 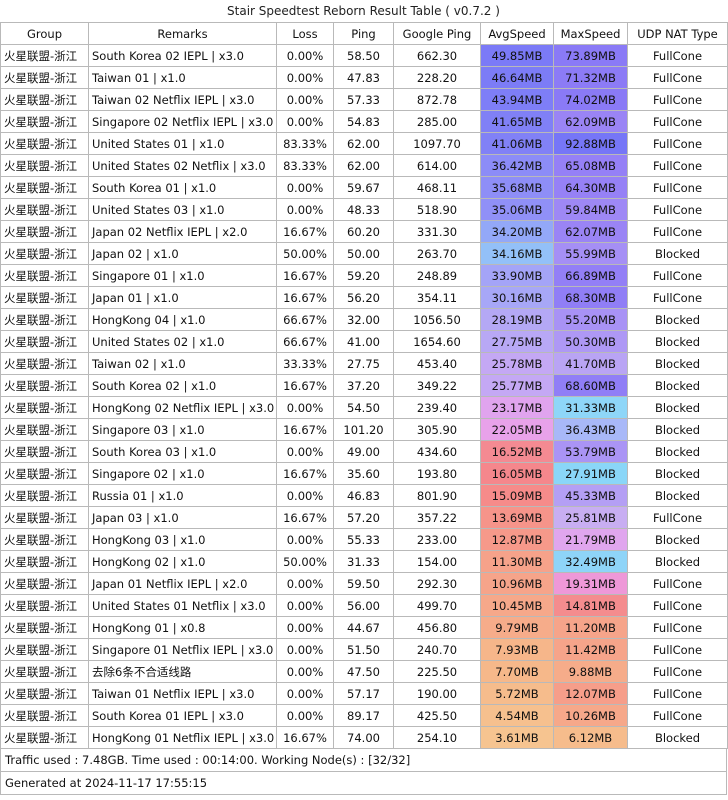 I want to click on cell-remarks: Japan 01 | x1.0, so click(x=182, y=297).